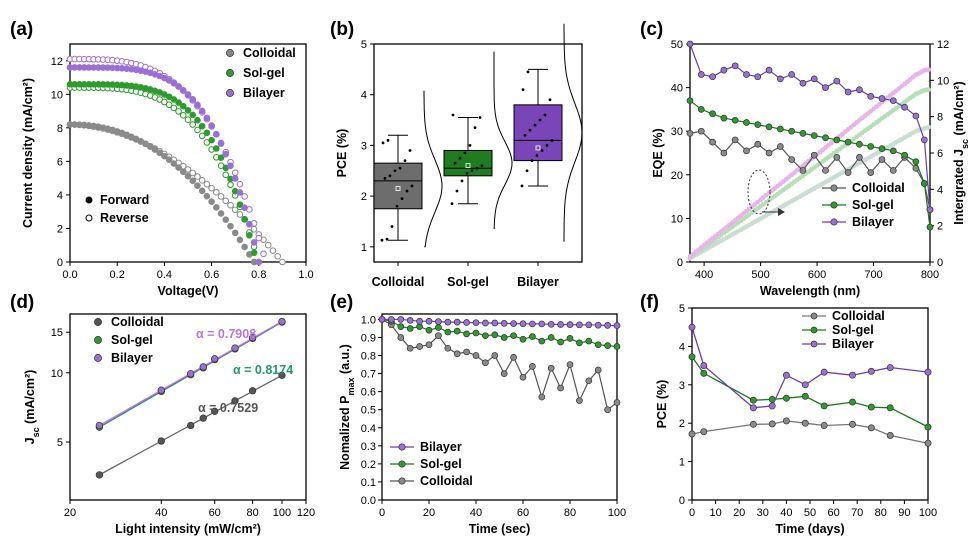 Image resolution: width=977 pixels, height=549 pixels. What do you see at coordinates (117, 275) in the screenshot?
I see `panel-a-xtick-label: 0.2` at bounding box center [117, 275].